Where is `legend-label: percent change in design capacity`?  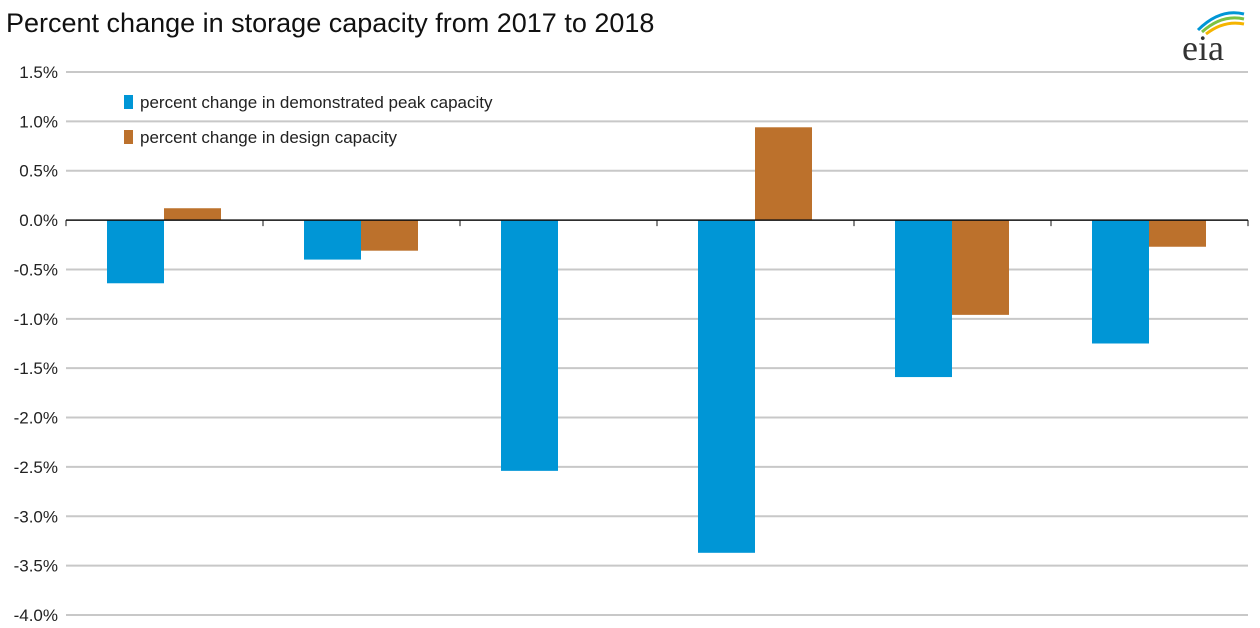 legend-label: percent change in design capacity is located at coordinates (269, 137).